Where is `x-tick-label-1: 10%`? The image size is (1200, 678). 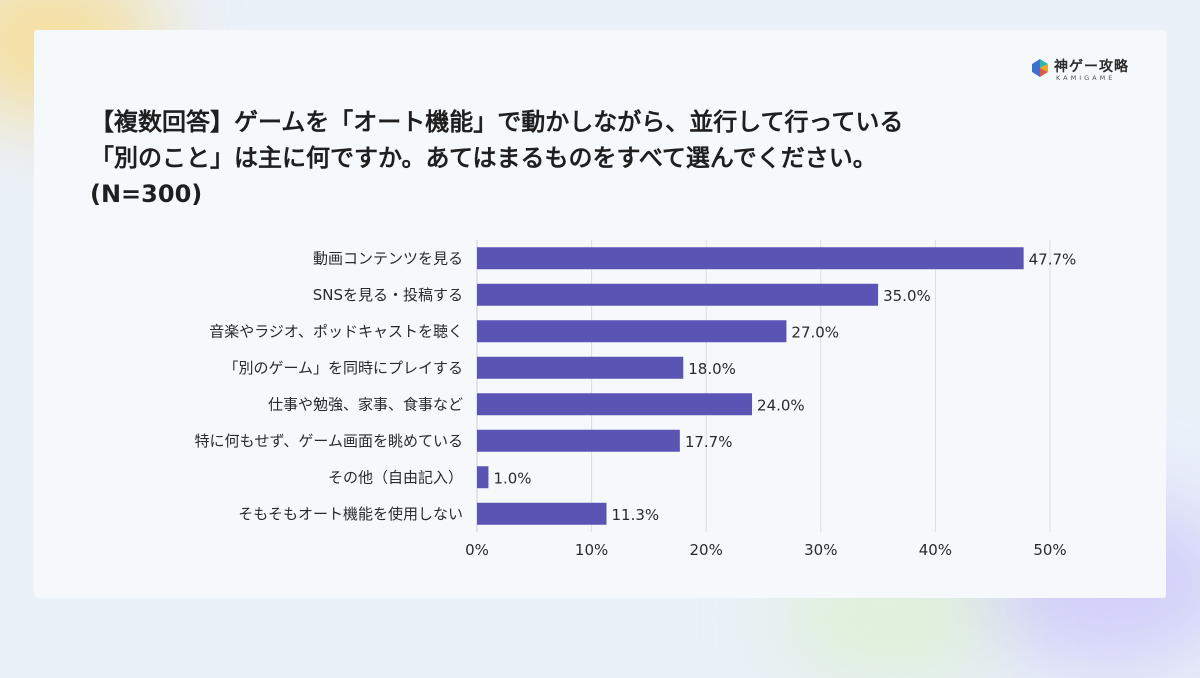 x-tick-label-1: 10% is located at coordinates (591, 550).